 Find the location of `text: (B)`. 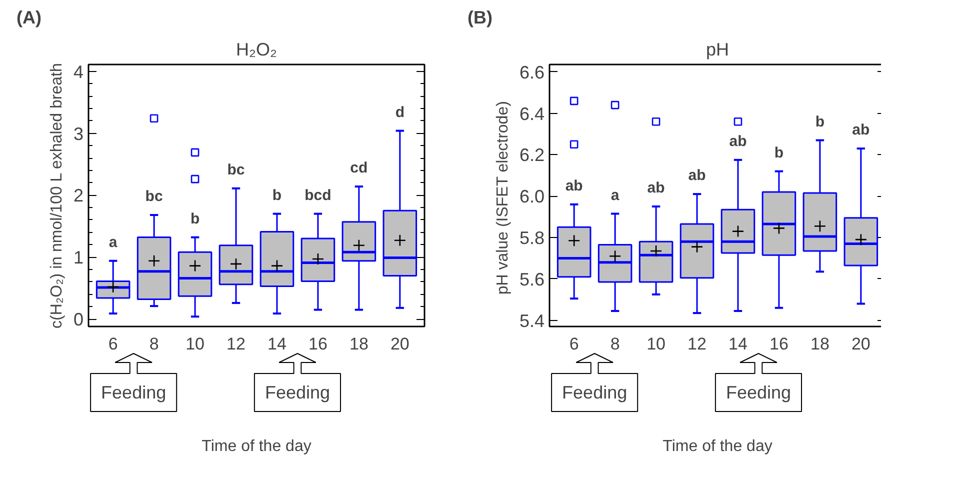

text: (B) is located at coordinates (480, 18).